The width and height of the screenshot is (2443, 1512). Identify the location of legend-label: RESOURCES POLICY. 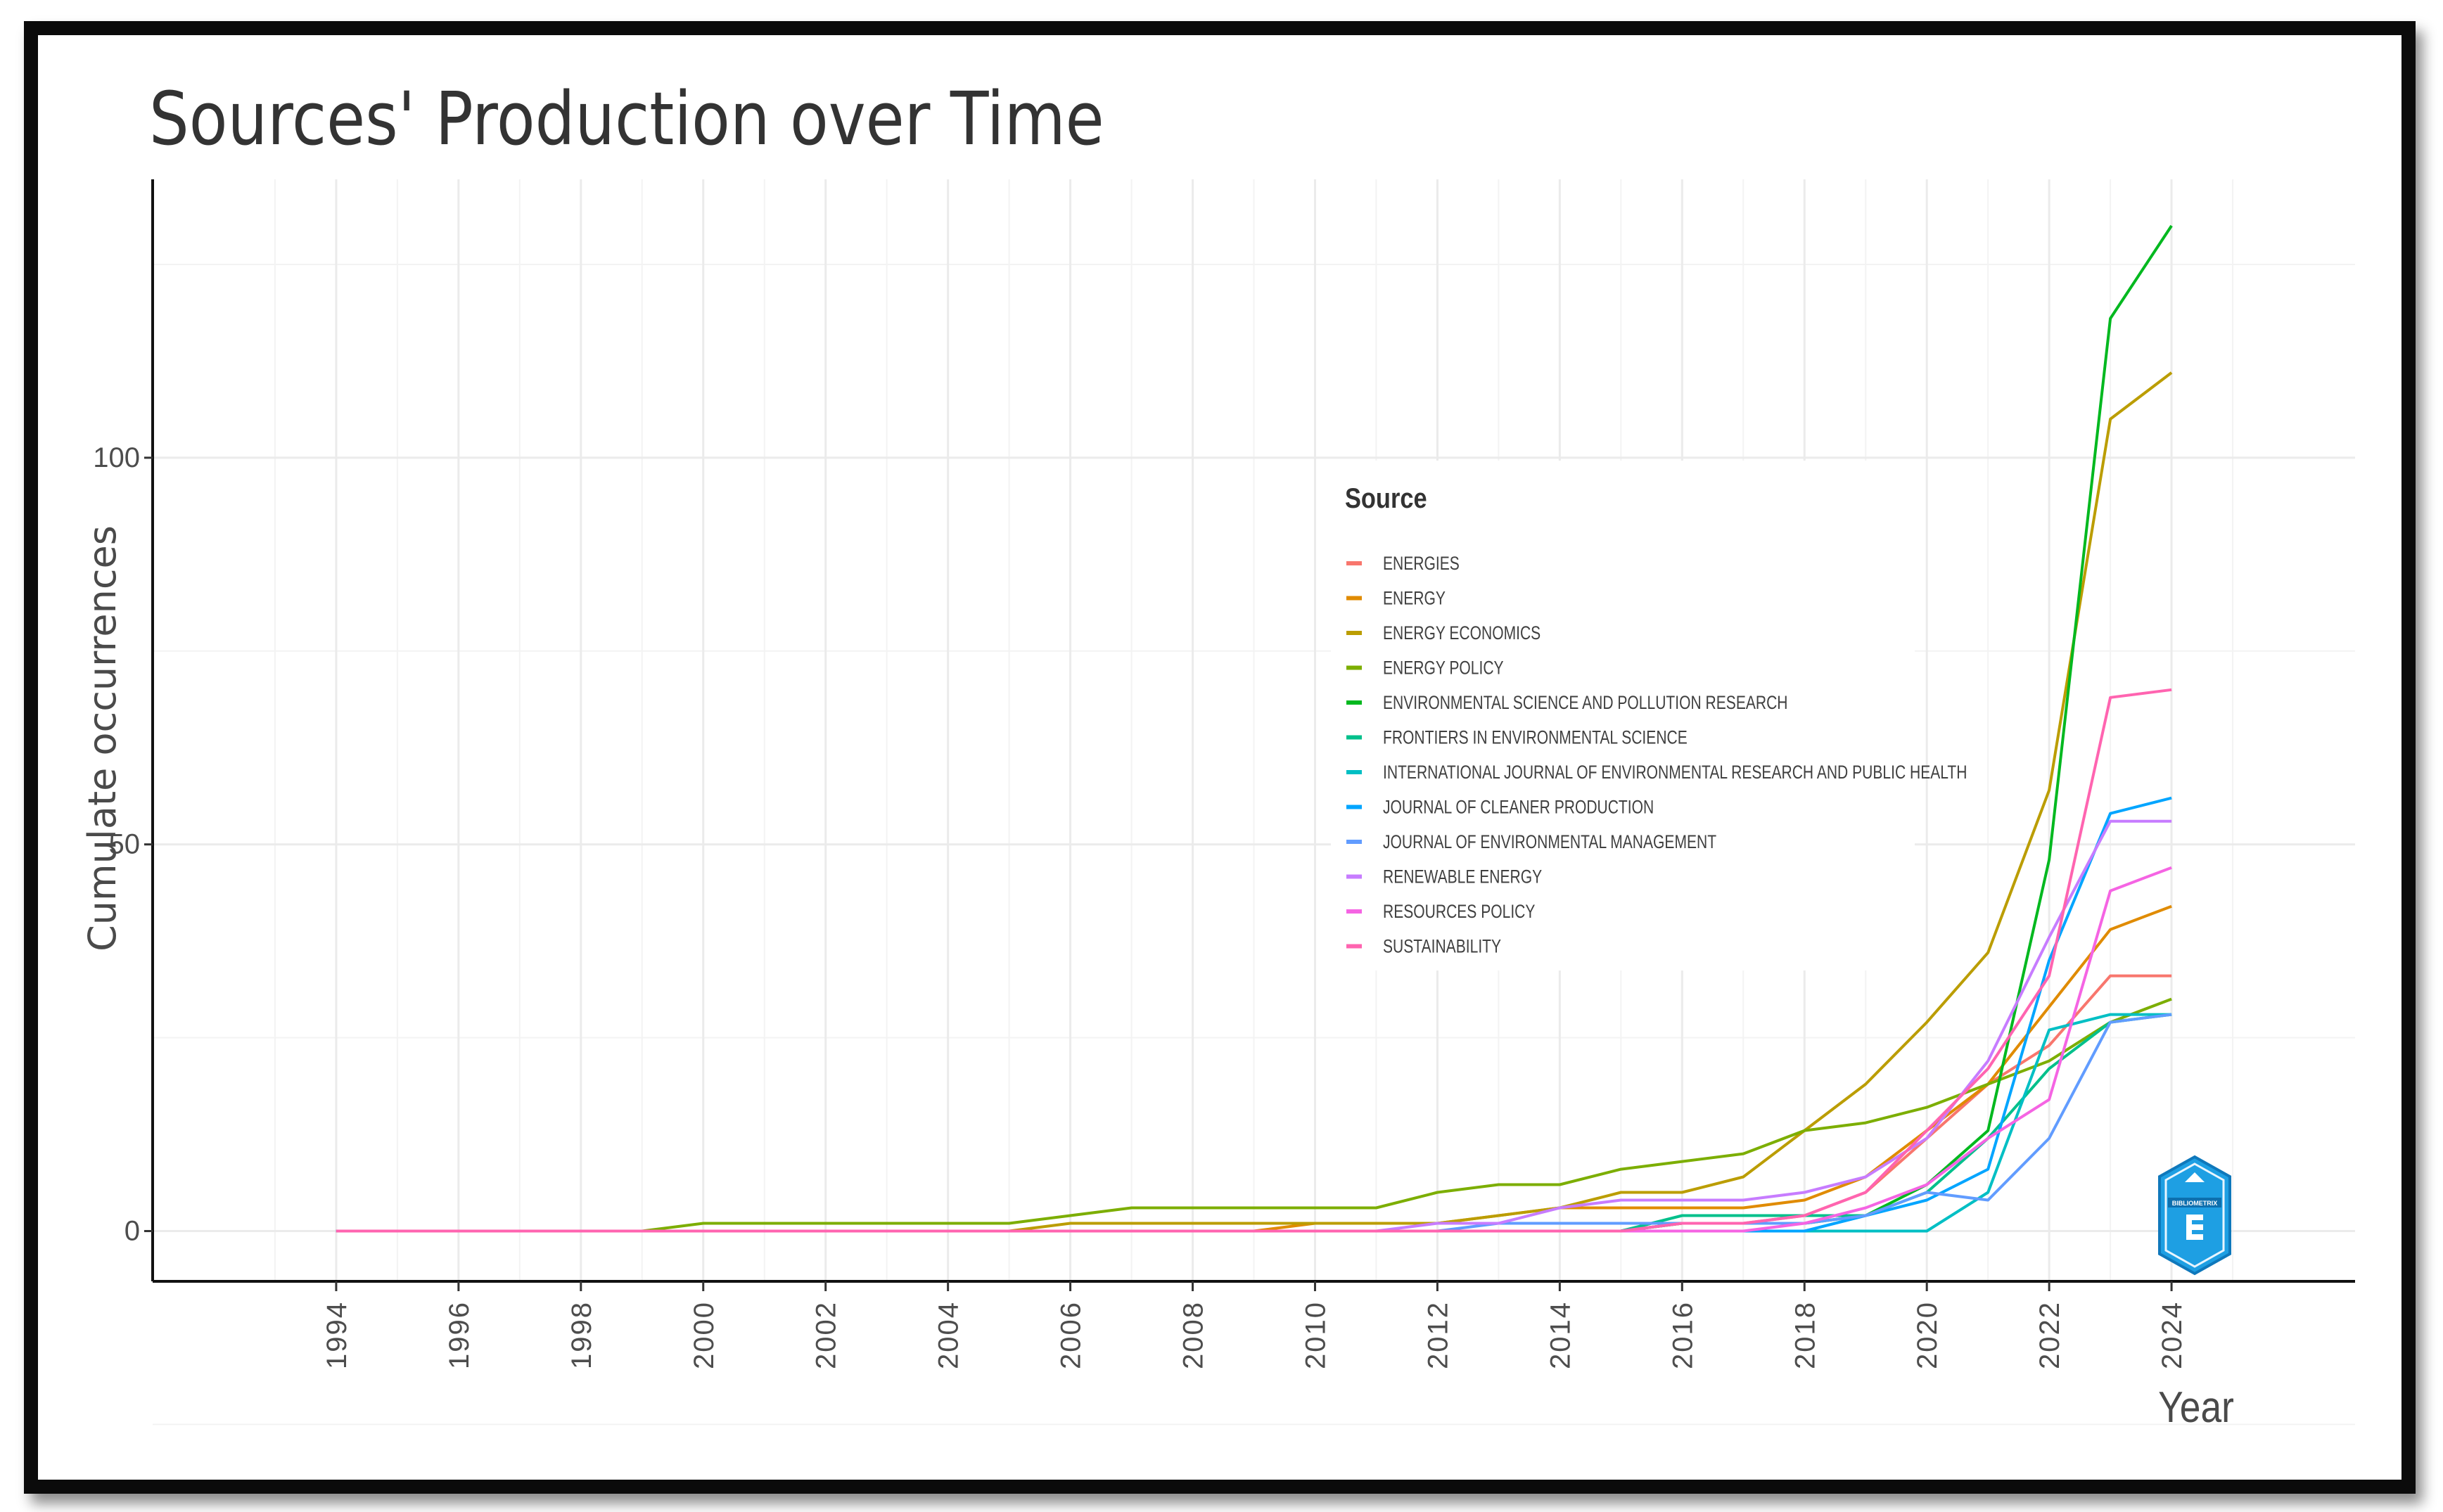
(1459, 912).